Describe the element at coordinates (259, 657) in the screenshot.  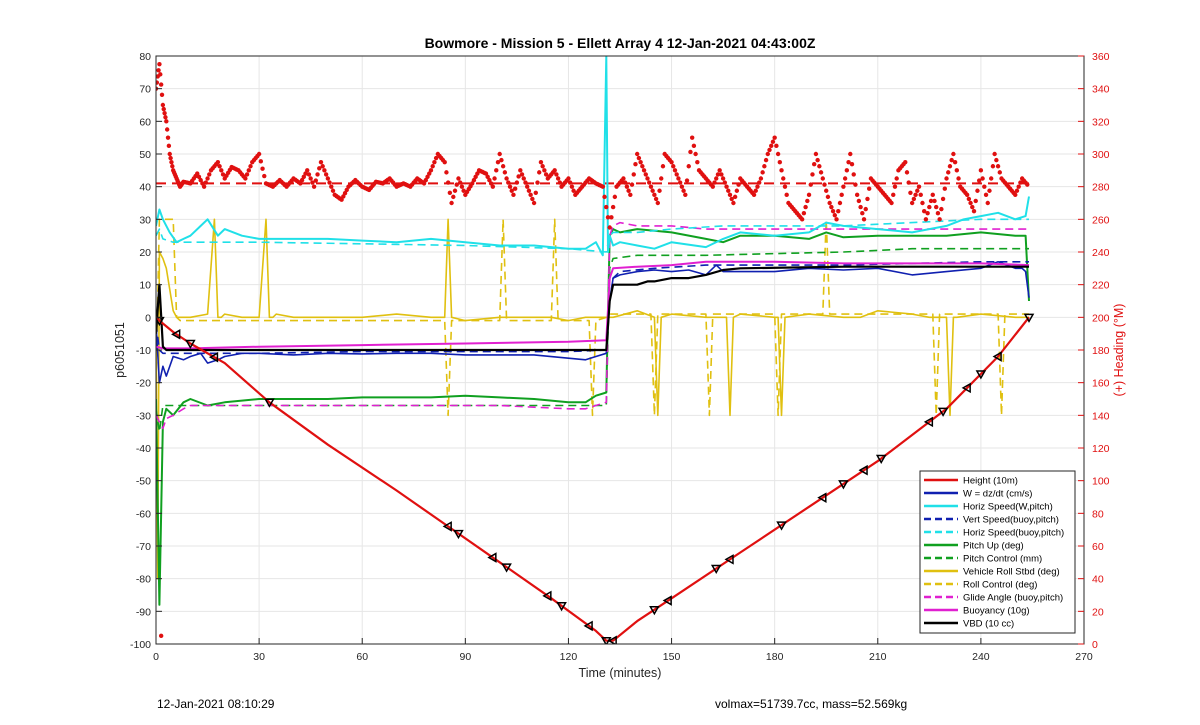
I see `x-tick-label: 30` at that location.